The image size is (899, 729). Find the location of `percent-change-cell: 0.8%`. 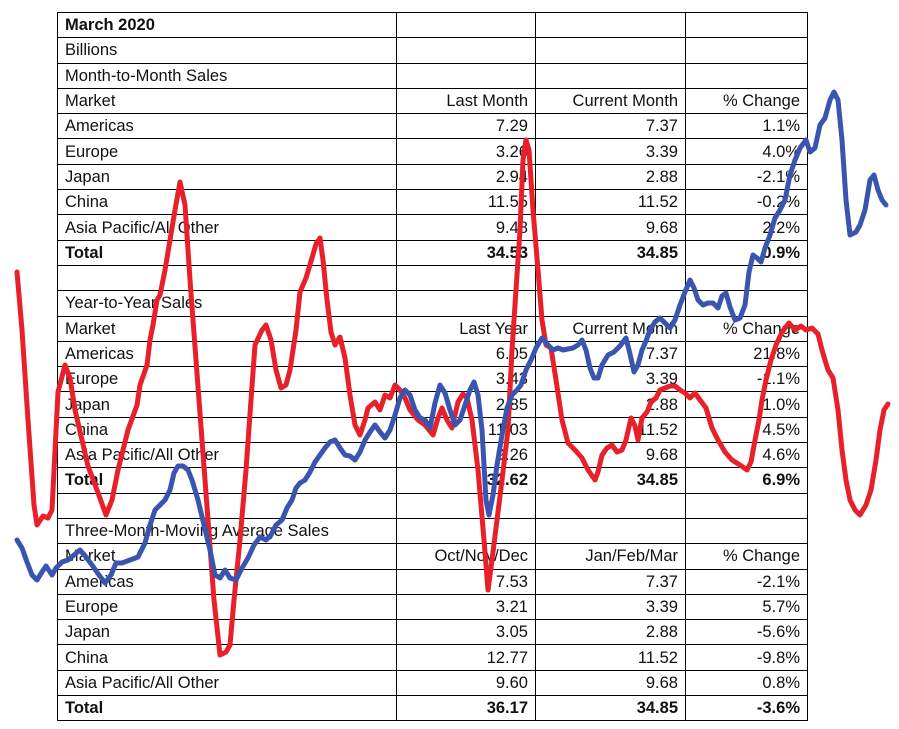

percent-change-cell: 0.8% is located at coordinates (746, 683).